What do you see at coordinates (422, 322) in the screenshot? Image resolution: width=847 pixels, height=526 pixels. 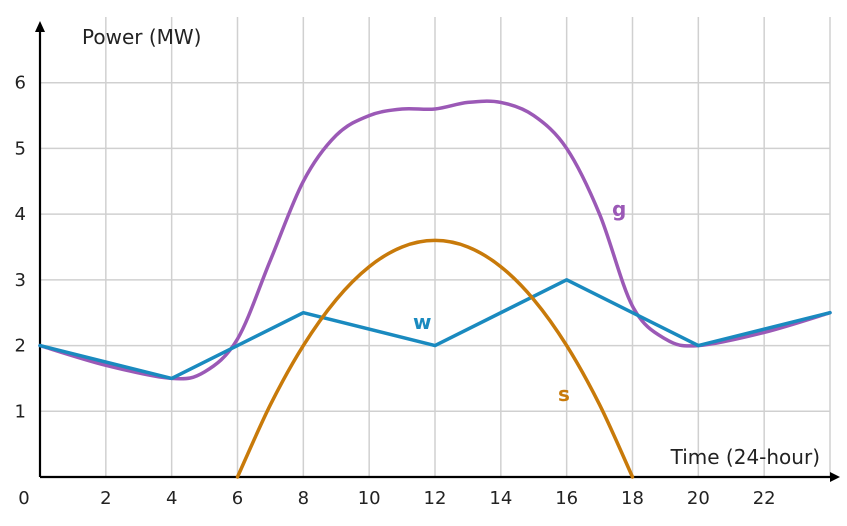 I see `series-label-w: w` at bounding box center [422, 322].